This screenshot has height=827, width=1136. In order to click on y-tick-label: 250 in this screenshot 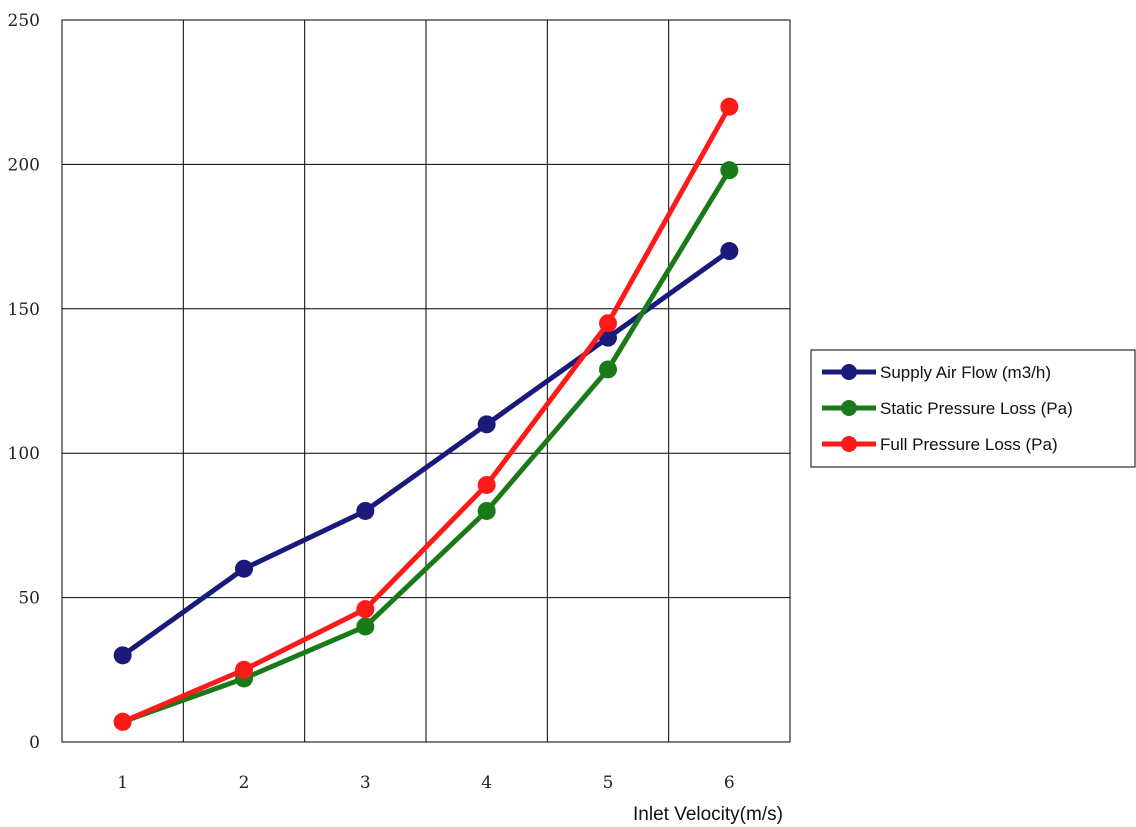, I will do `click(24, 21)`.